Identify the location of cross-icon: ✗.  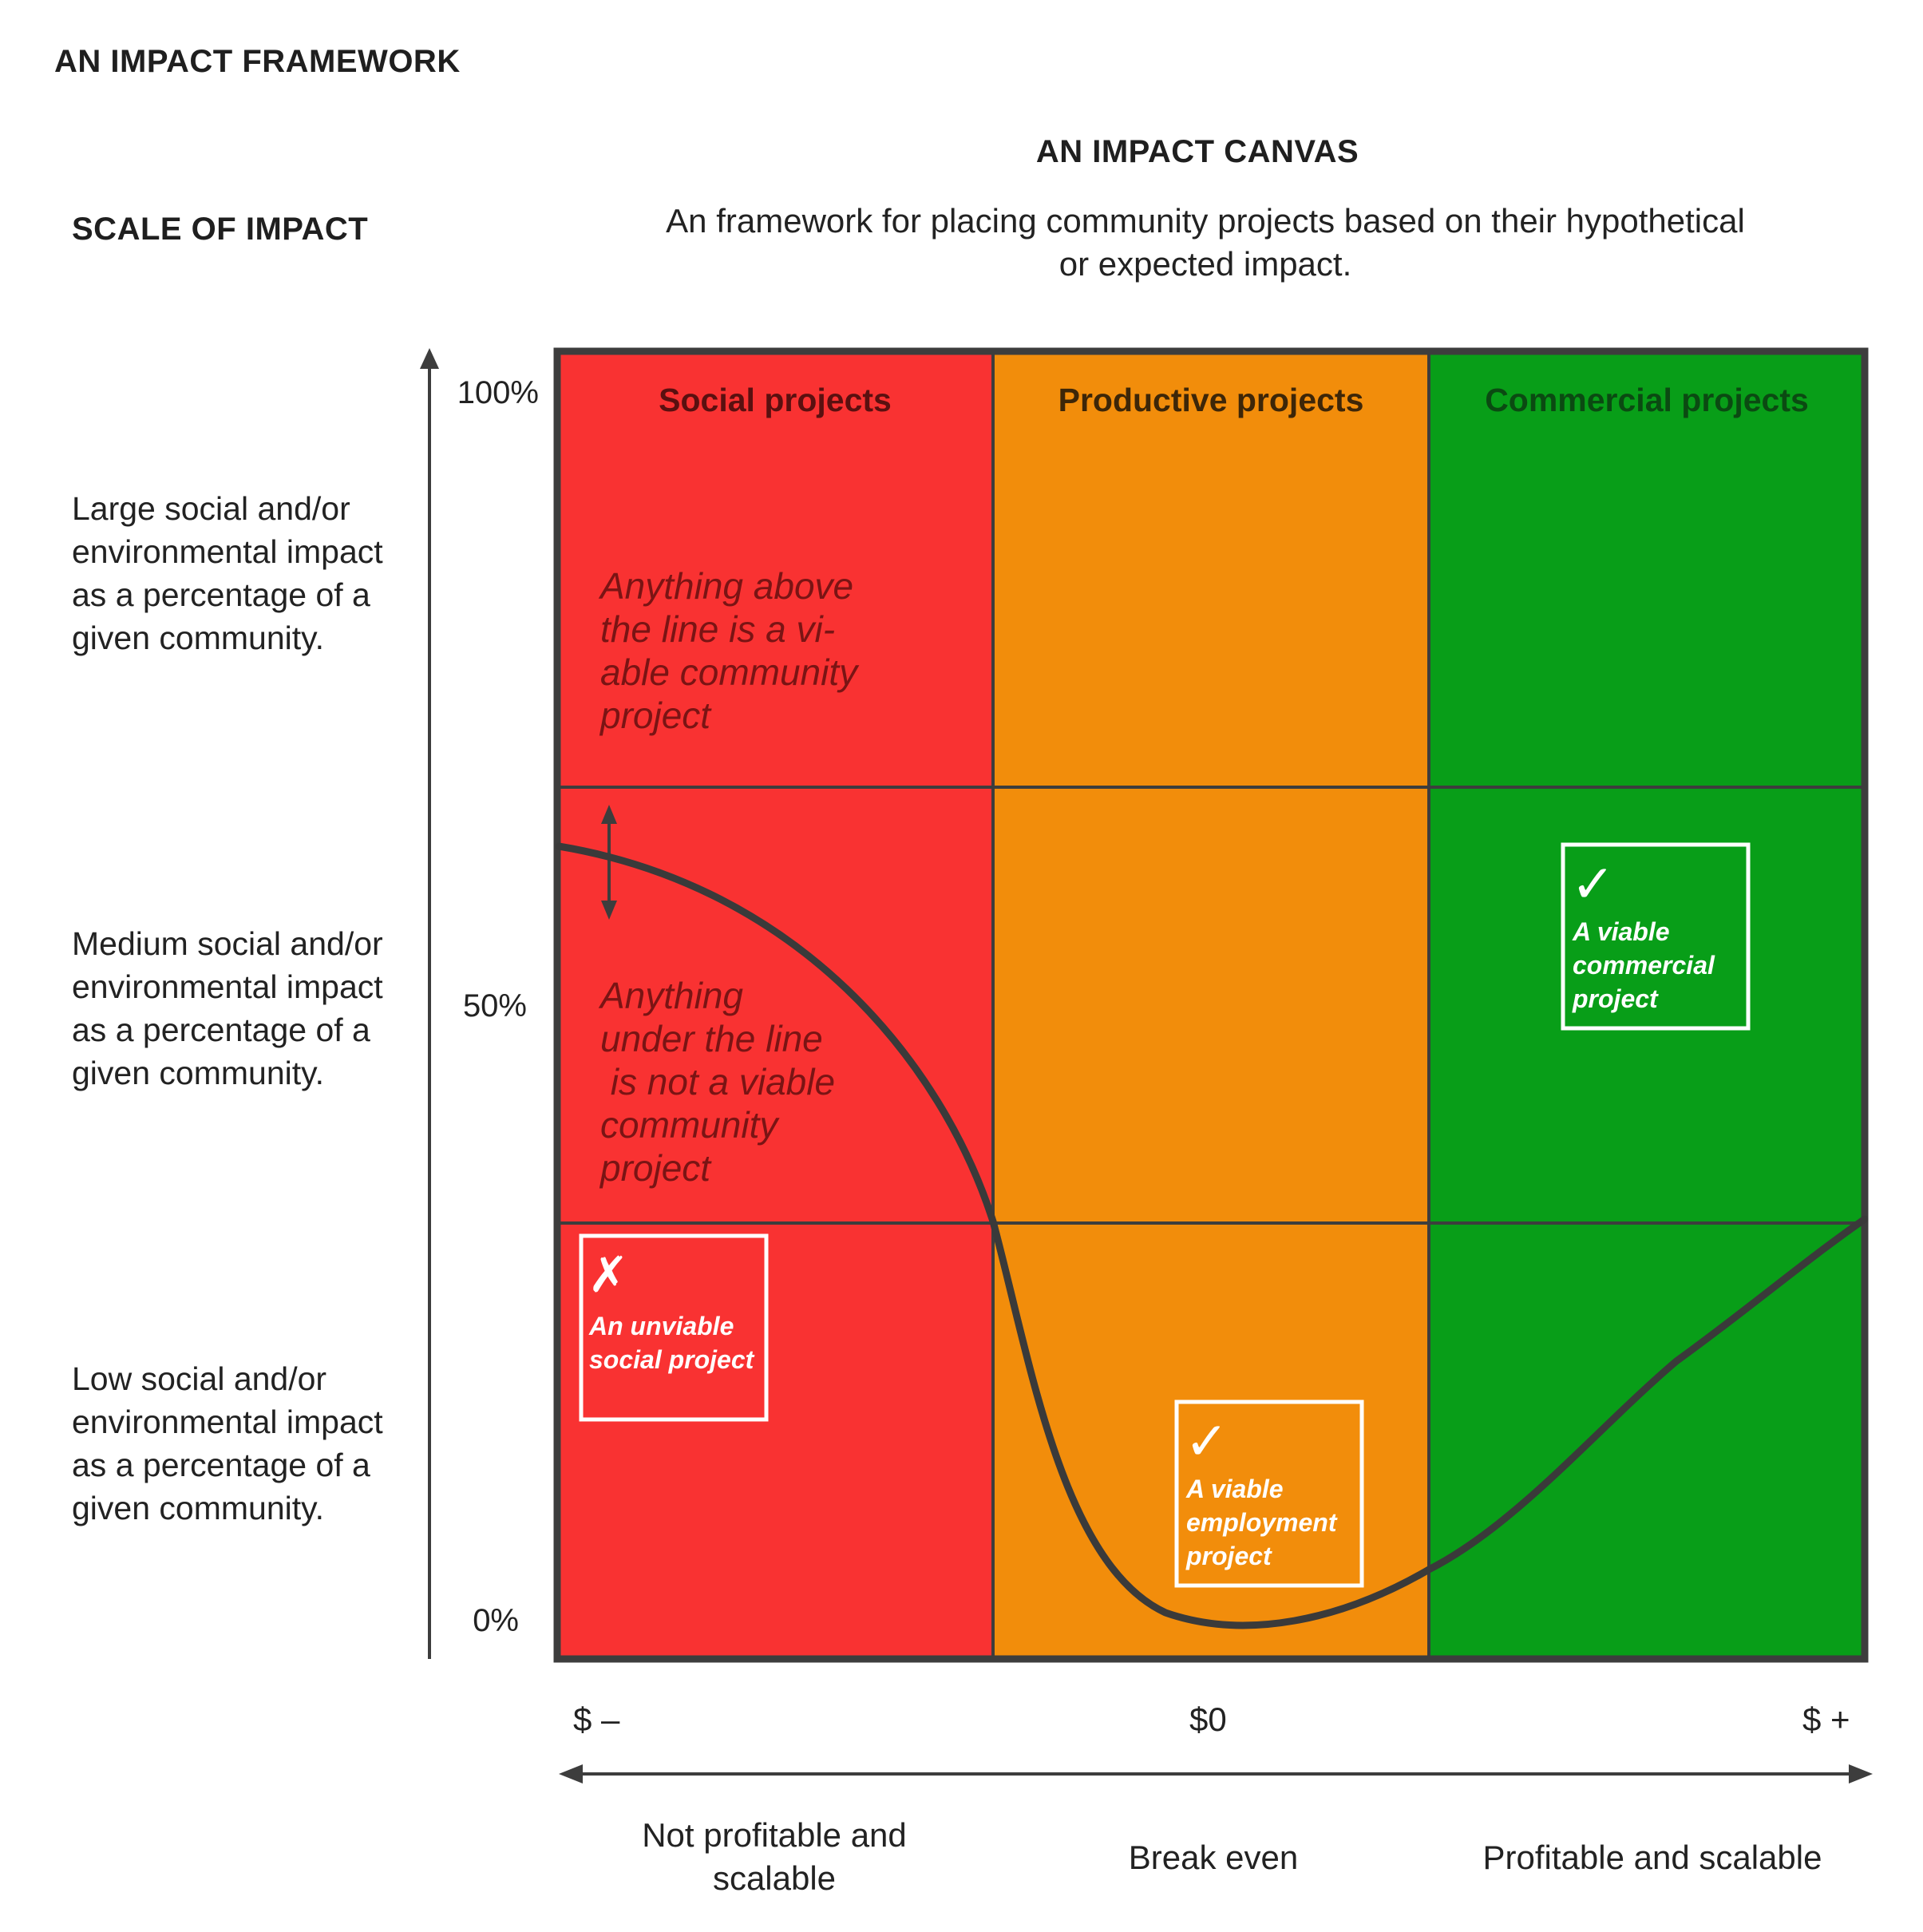
(608, 1275).